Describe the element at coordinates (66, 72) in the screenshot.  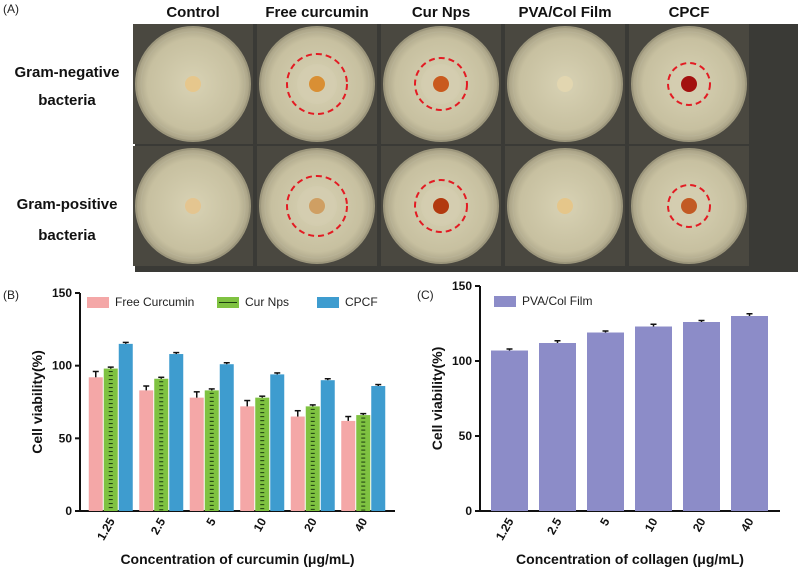
I see `row-header: Gram-negative` at that location.